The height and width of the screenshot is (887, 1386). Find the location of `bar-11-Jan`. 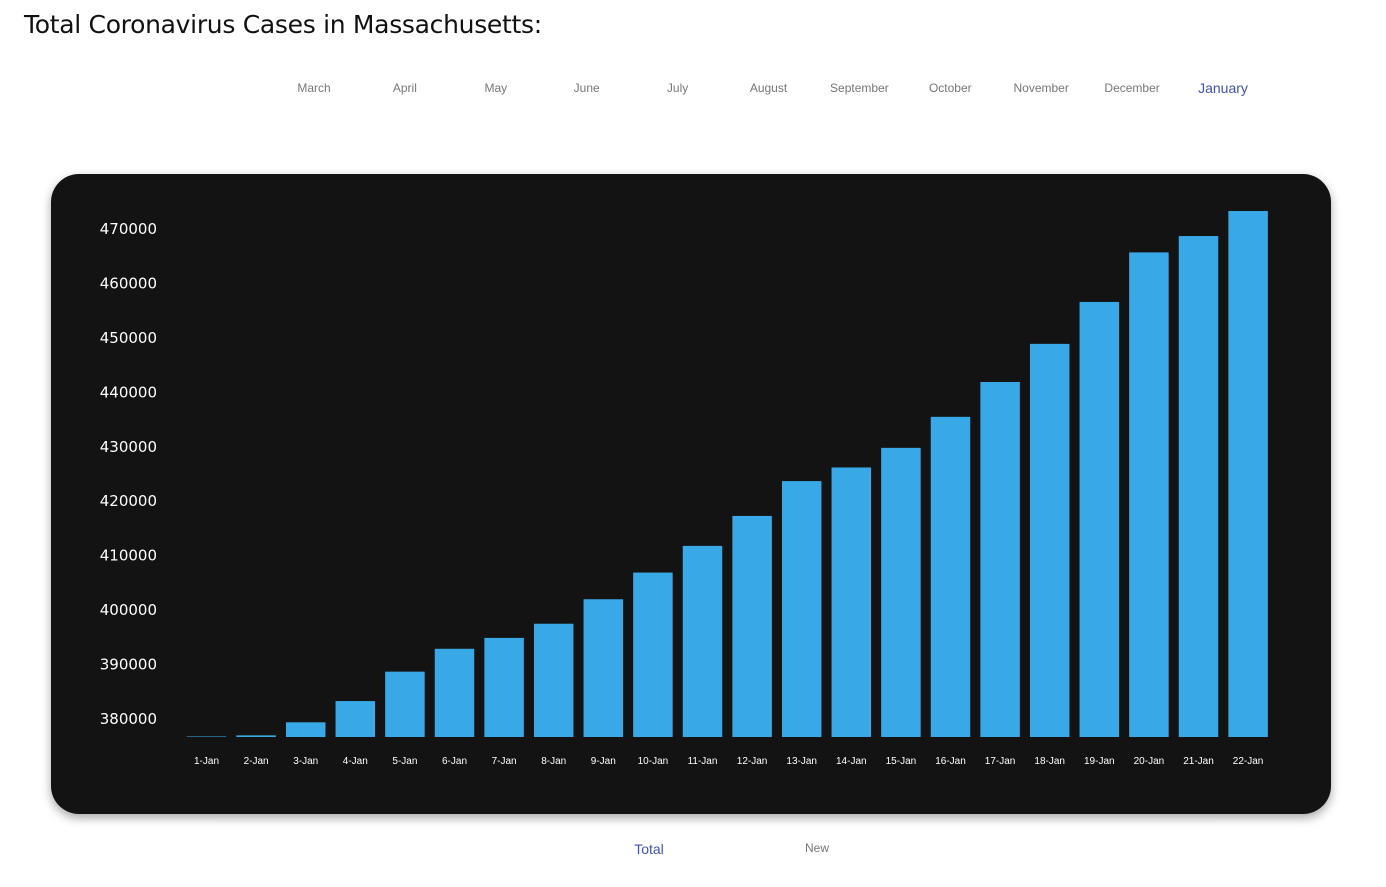

bar-11-Jan is located at coordinates (702, 641).